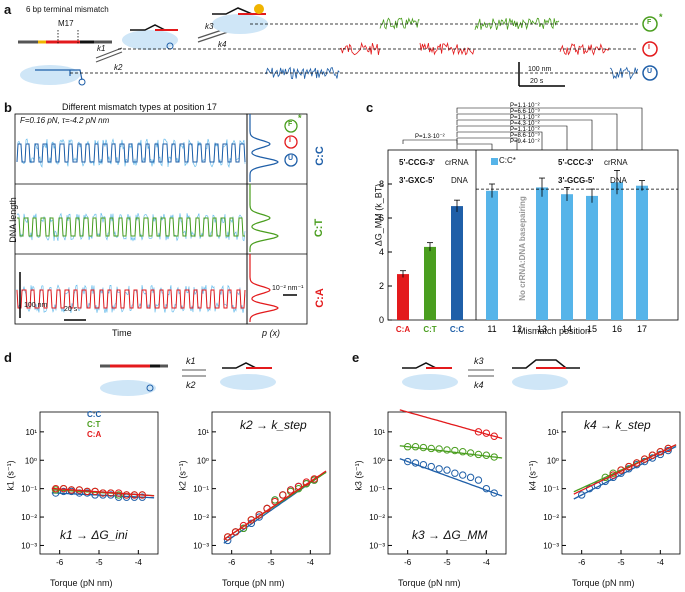  I want to click on c-ytick-label: 8, so click(381, 184).